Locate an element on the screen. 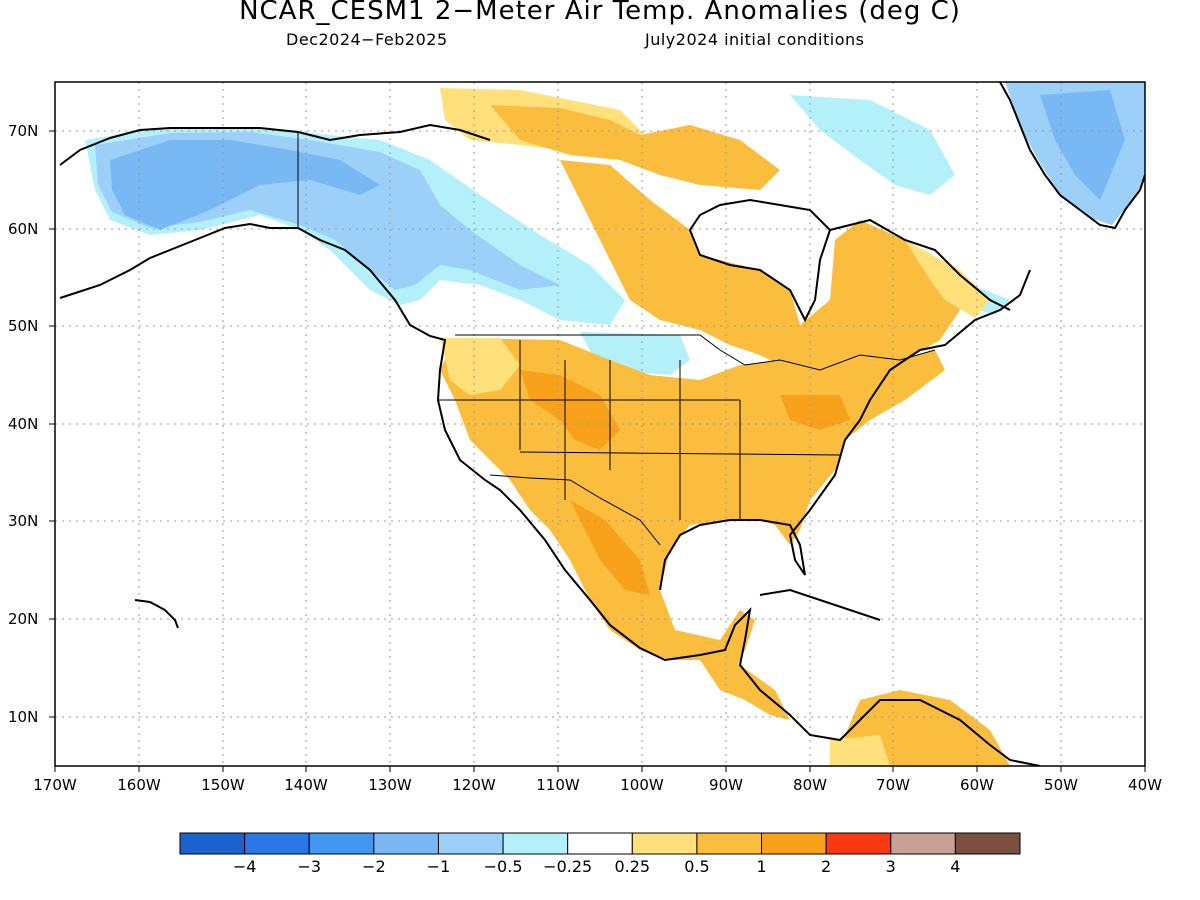 The width and height of the screenshot is (1200, 900). coastline-labrador is located at coordinates (920, 264).